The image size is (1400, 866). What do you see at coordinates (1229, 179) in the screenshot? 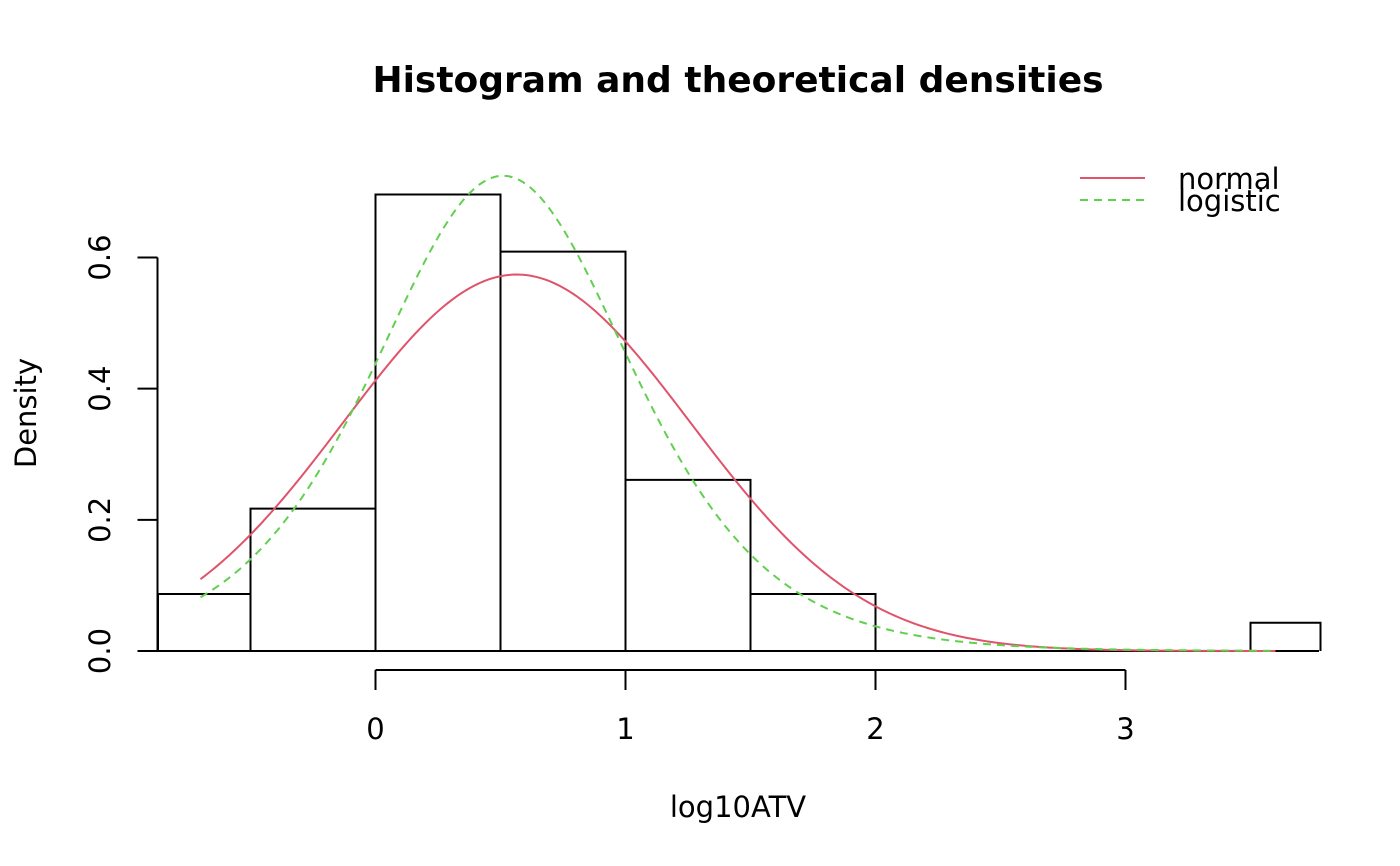
I see `legend-normal-label: normal` at bounding box center [1229, 179].